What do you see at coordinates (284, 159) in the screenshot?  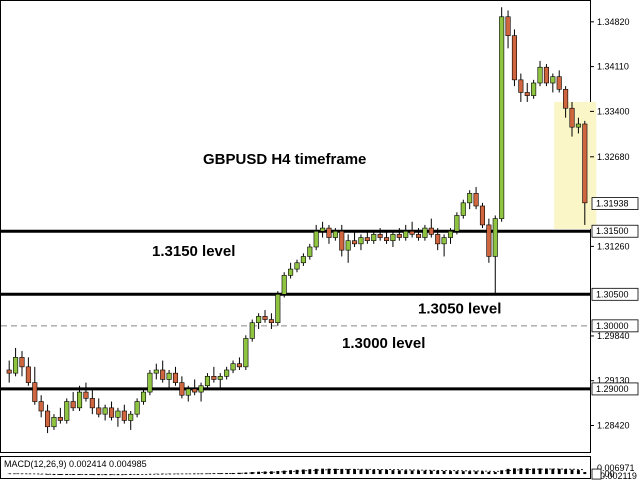 I see `chart-title: GBPUSD H4 timeframe` at bounding box center [284, 159].